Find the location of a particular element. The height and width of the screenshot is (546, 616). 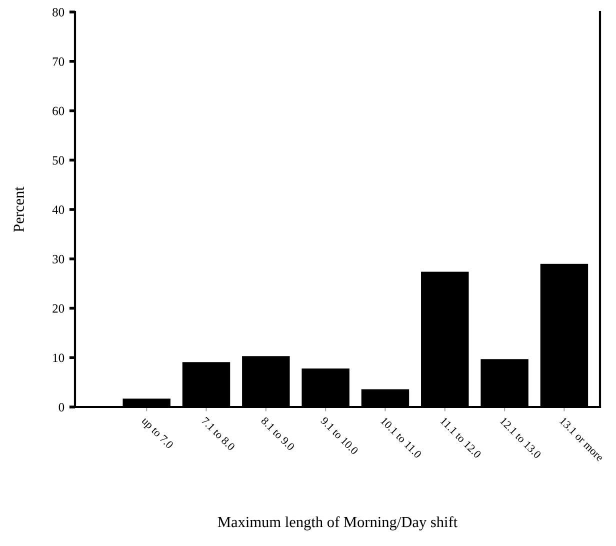

x-tick-label: 12.1 to 13.0 is located at coordinates (521, 437).